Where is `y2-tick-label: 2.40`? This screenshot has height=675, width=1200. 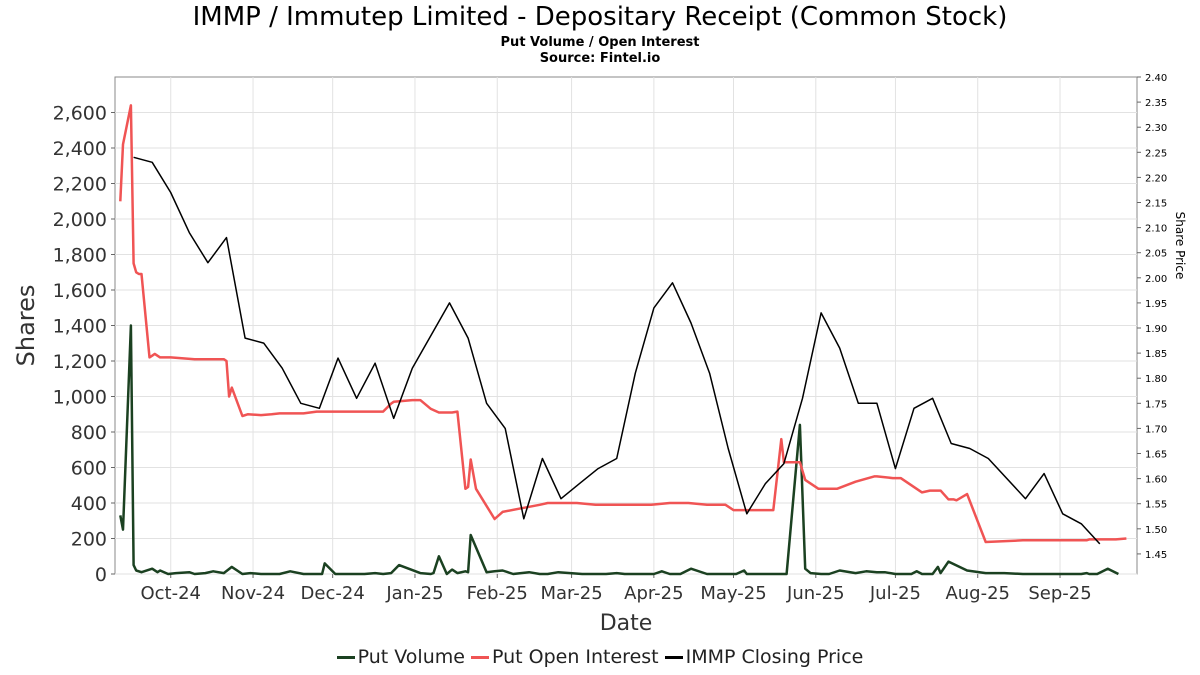
y2-tick-label: 2.40 is located at coordinates (1156, 78).